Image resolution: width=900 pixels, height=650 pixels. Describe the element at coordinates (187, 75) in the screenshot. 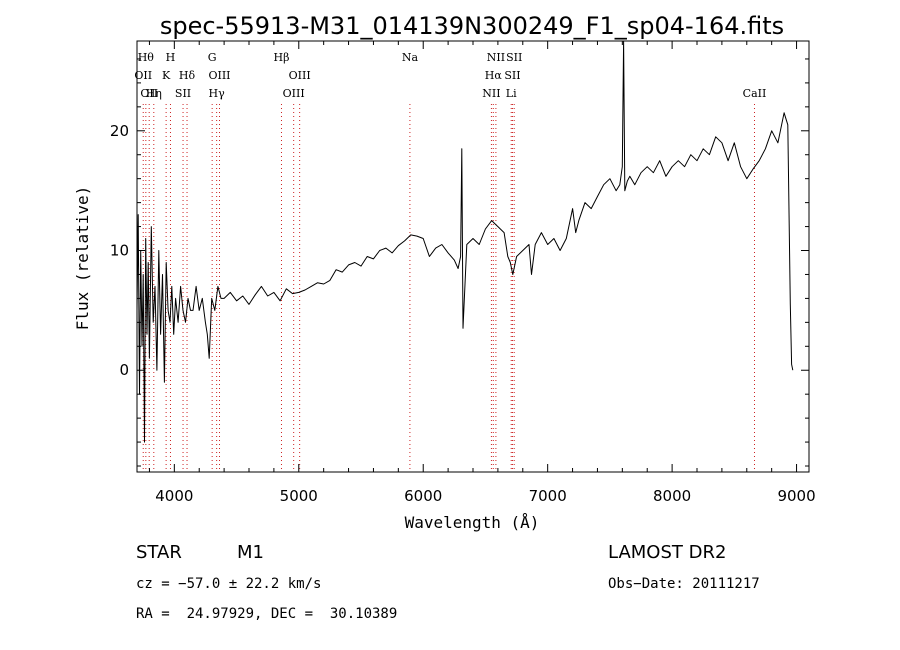

I see `spectral-line-label: Hδ` at that location.